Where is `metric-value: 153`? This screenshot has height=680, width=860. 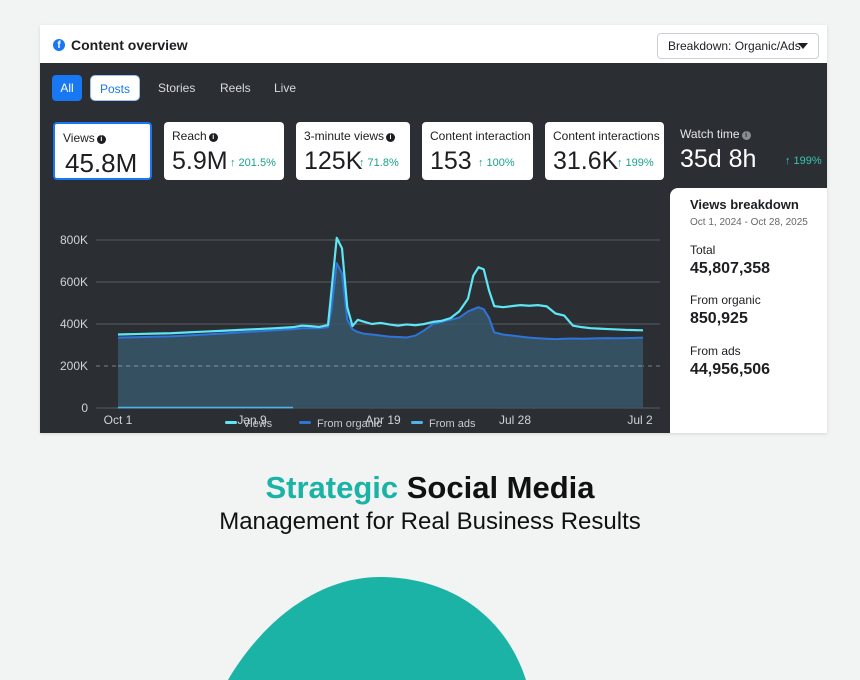
metric-value: 153 is located at coordinates (451, 161).